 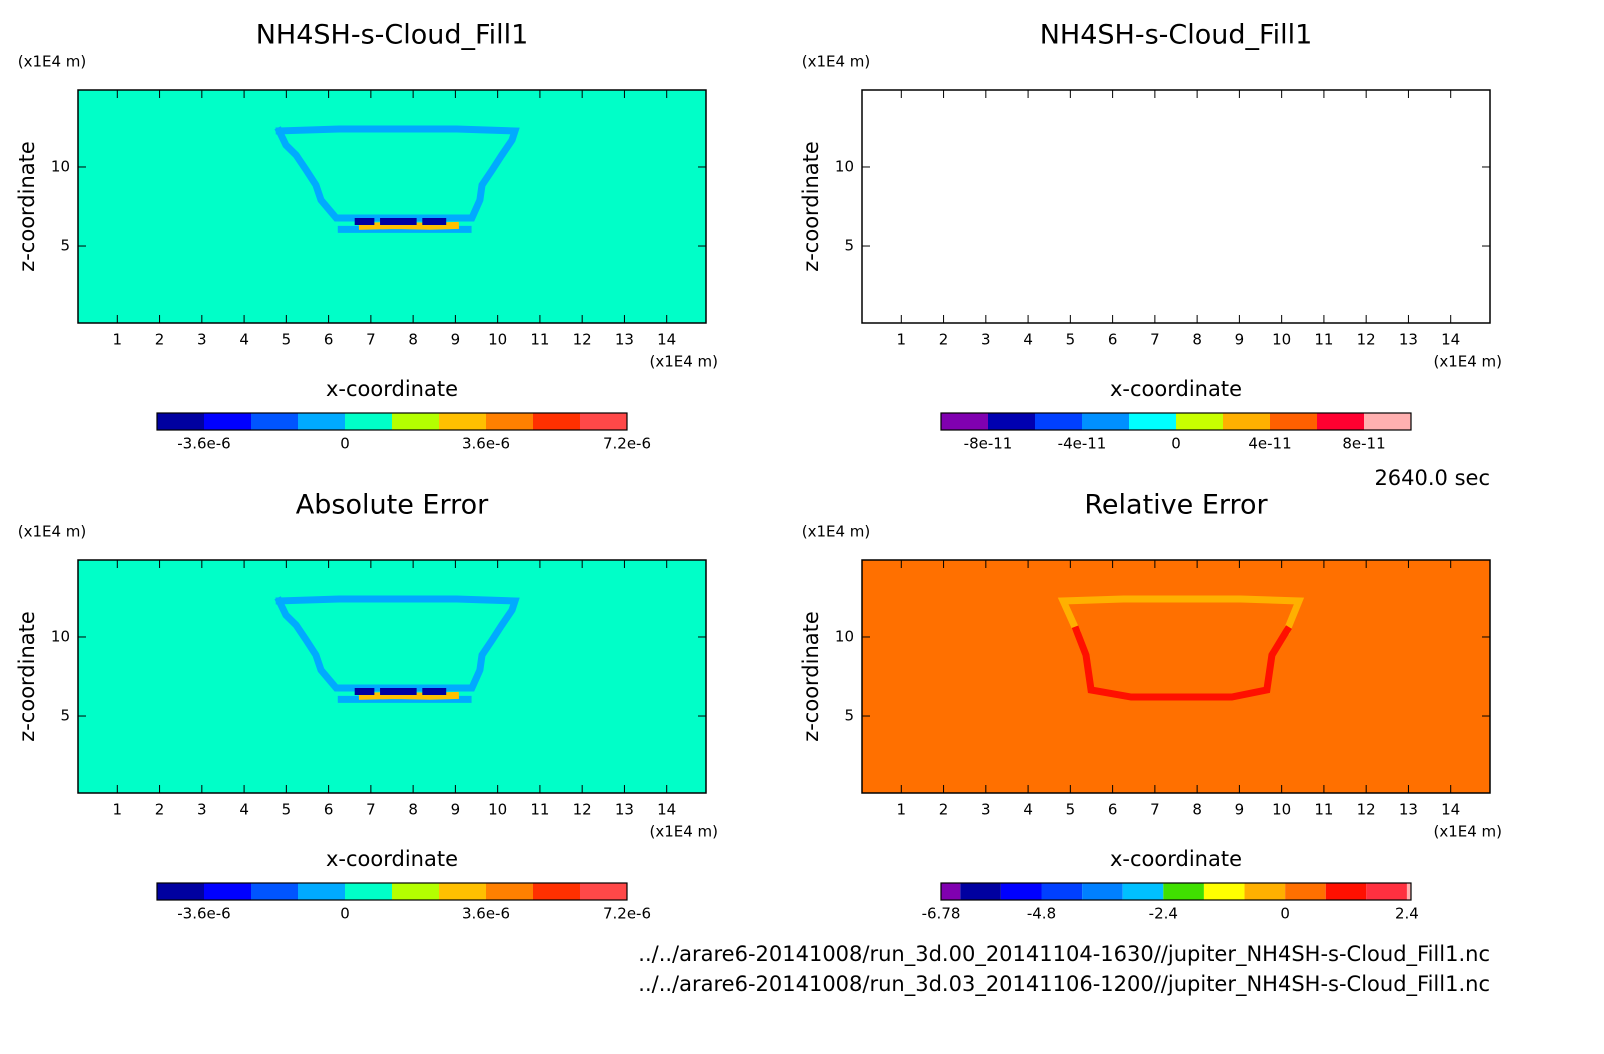 What do you see at coordinates (1281, 340) in the screenshot?
I see `x-tick-label: 10` at bounding box center [1281, 340].